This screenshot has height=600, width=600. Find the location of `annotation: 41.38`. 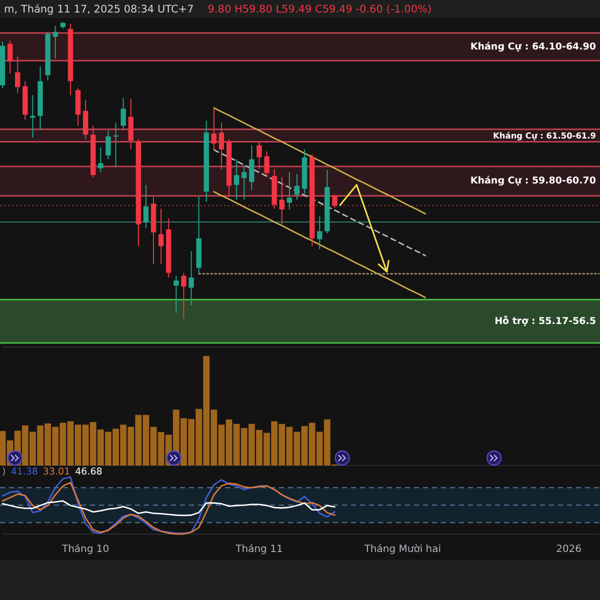

annotation: 41.38 is located at coordinates (24, 472).